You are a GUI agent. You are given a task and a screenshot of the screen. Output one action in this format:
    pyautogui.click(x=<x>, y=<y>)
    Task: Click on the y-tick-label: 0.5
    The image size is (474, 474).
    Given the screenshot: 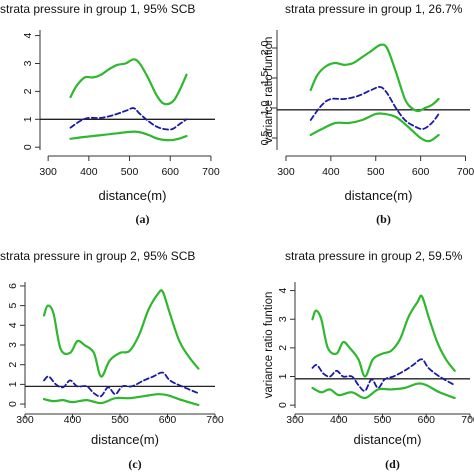 What is the action you would take?
    pyautogui.click(x=265, y=138)
    